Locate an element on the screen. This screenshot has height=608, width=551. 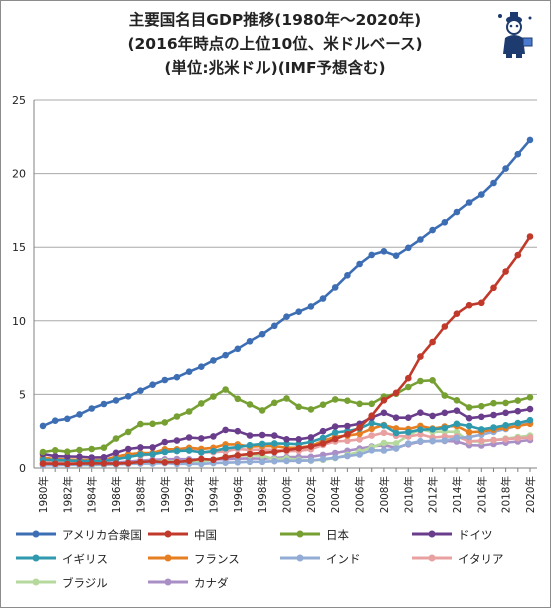
legend-label-italy: イタリア is located at coordinates (481, 559).